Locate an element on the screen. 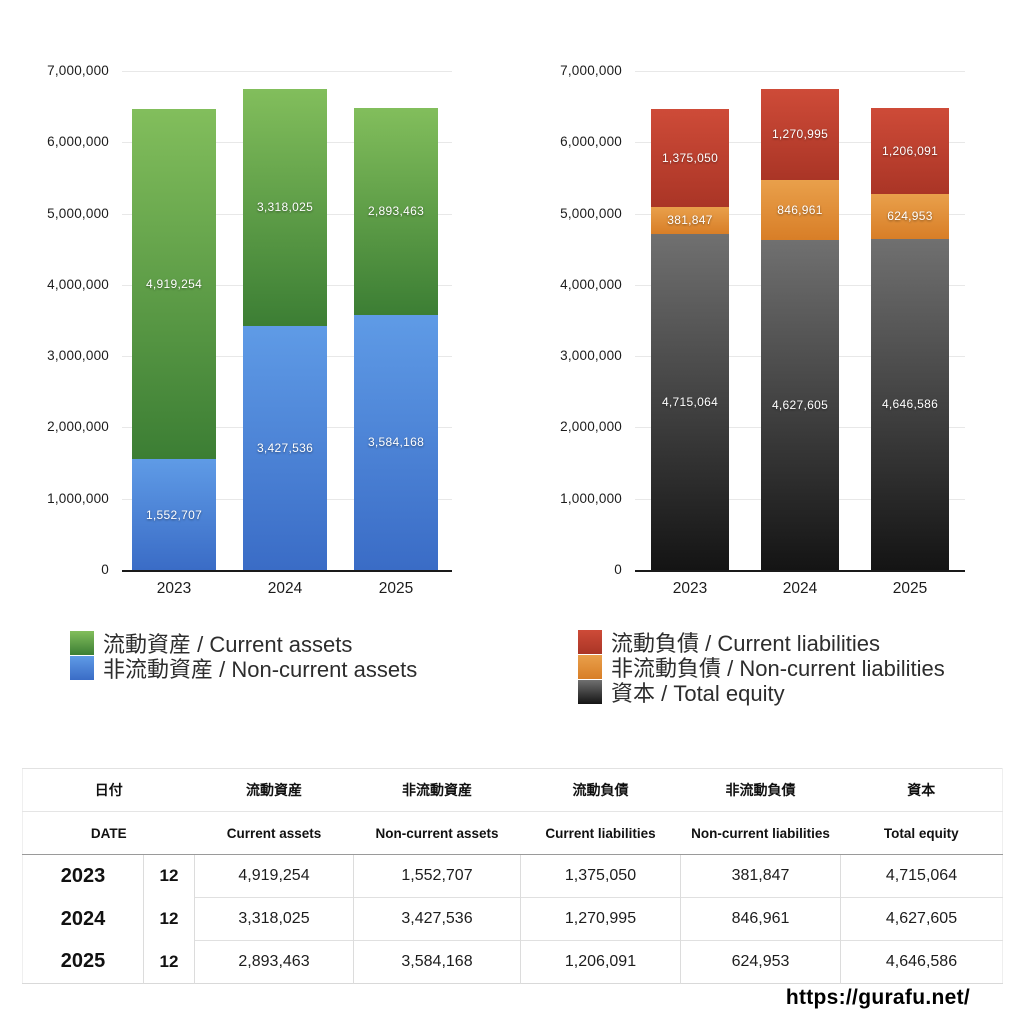 The height and width of the screenshot is (1024, 1024). bar-value-label: 1,270,995 is located at coordinates (800, 134).